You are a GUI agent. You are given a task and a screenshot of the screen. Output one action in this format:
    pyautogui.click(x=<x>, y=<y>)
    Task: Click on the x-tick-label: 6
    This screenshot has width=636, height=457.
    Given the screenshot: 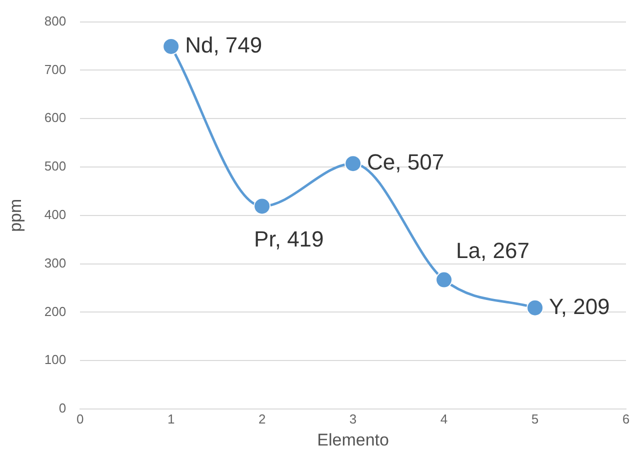 What is the action you would take?
    pyautogui.click(x=626, y=418)
    